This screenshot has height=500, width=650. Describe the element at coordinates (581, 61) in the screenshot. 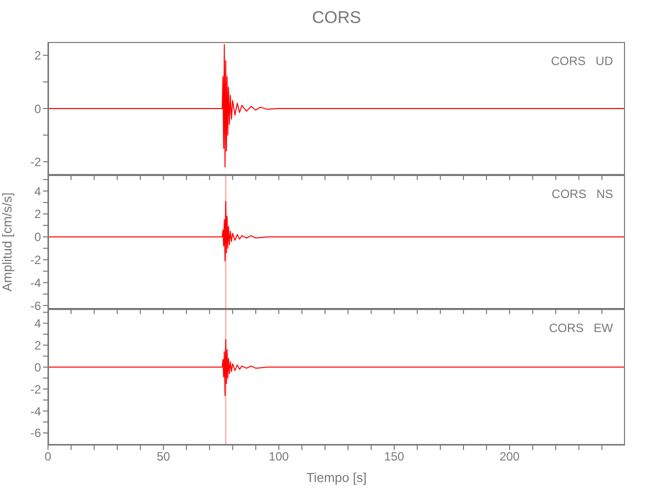

I see `annotation: CORS UD` at that location.